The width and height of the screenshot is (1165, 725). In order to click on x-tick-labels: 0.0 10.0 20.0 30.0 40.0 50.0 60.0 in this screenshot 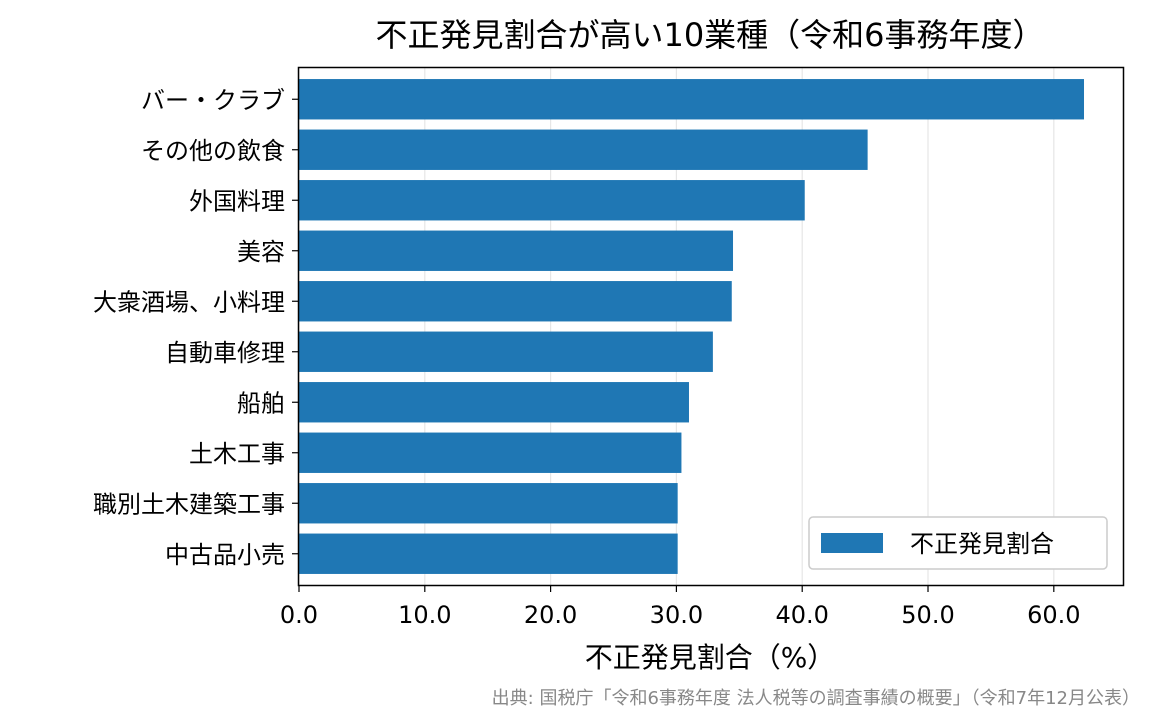, I will do `click(680, 607)`.